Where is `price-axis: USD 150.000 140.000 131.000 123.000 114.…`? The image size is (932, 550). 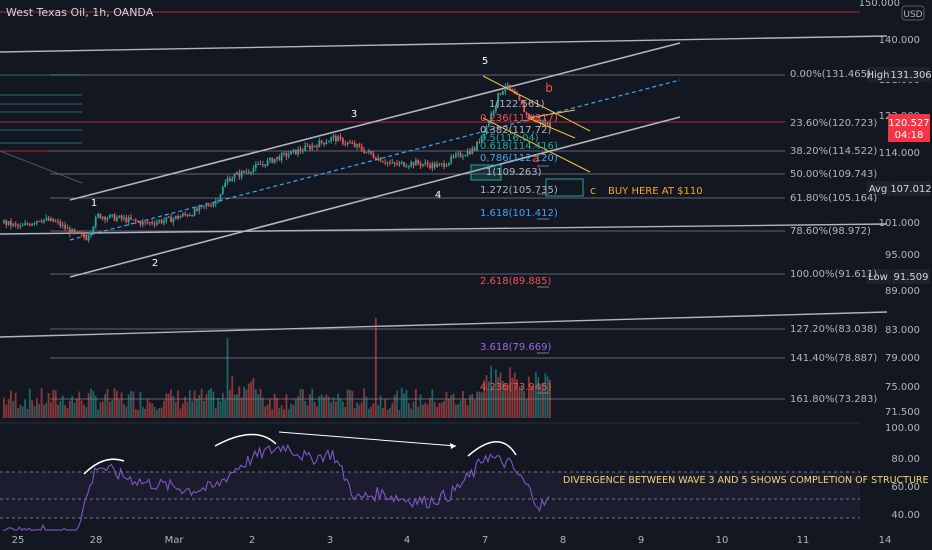
price-axis: USD 150.000 140.000 131.000 123.000 114.… is located at coordinates (895, 209).